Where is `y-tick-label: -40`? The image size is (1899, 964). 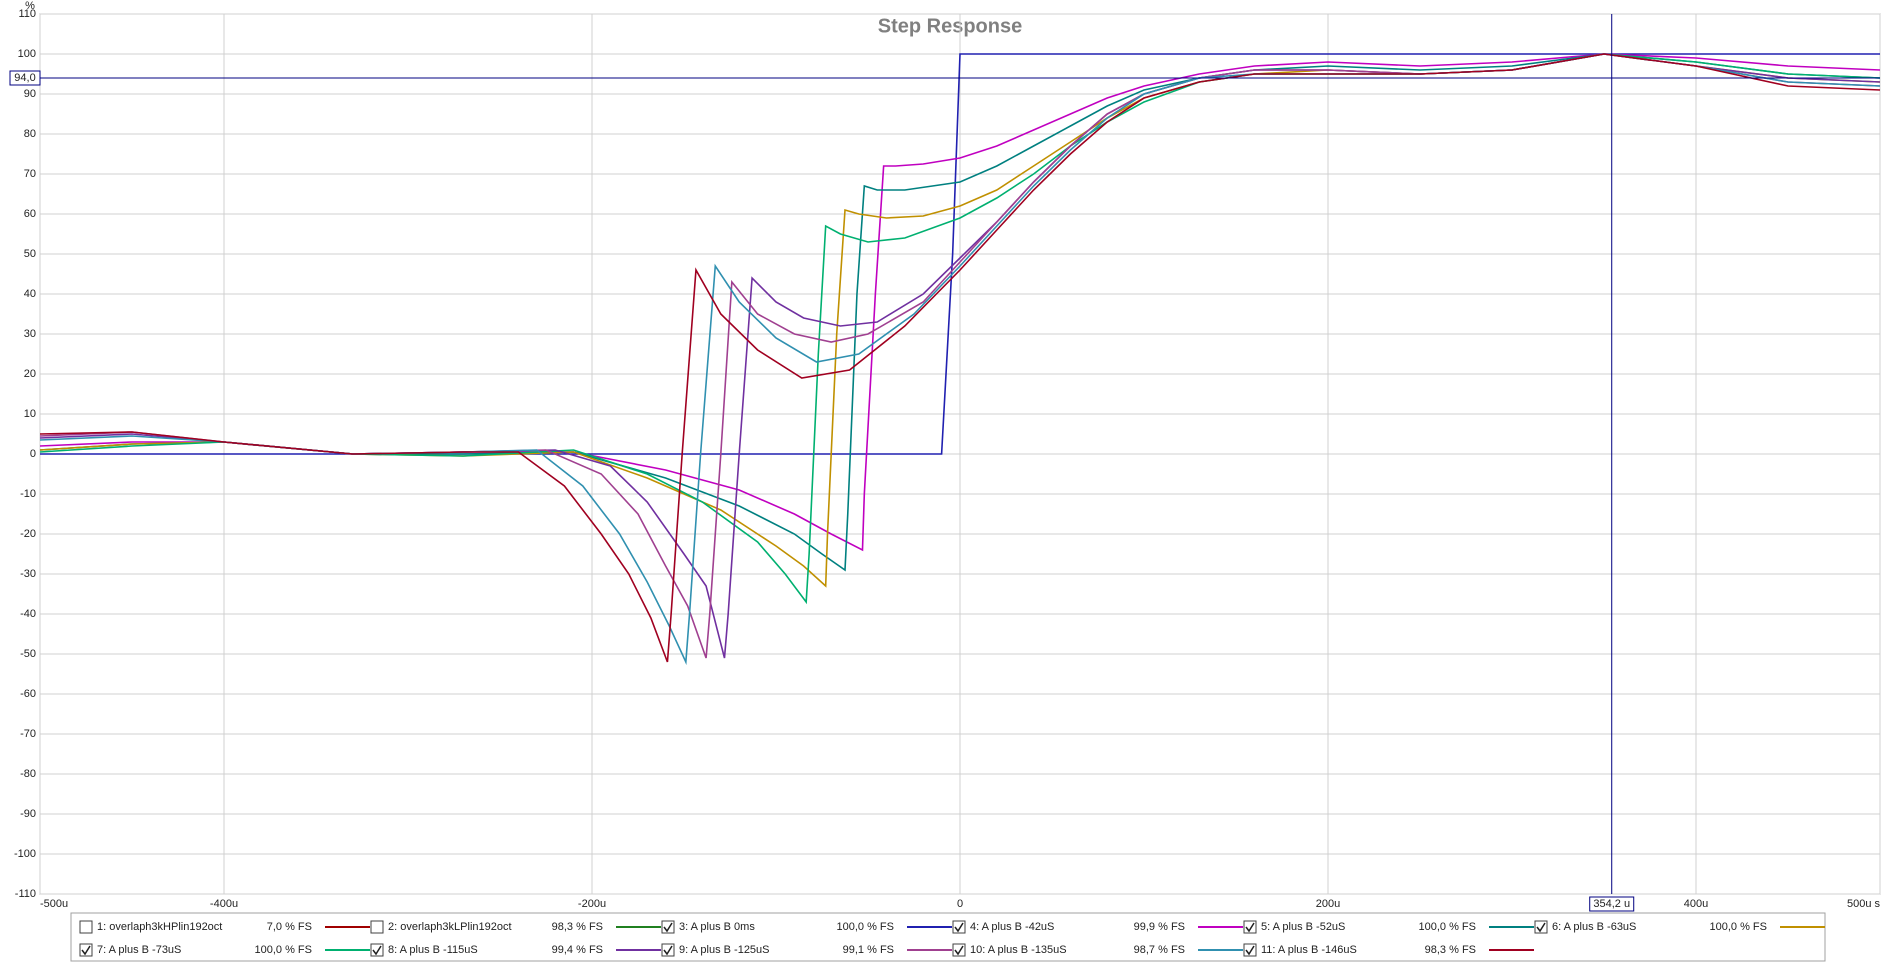 y-tick-label: -40 is located at coordinates (28, 614).